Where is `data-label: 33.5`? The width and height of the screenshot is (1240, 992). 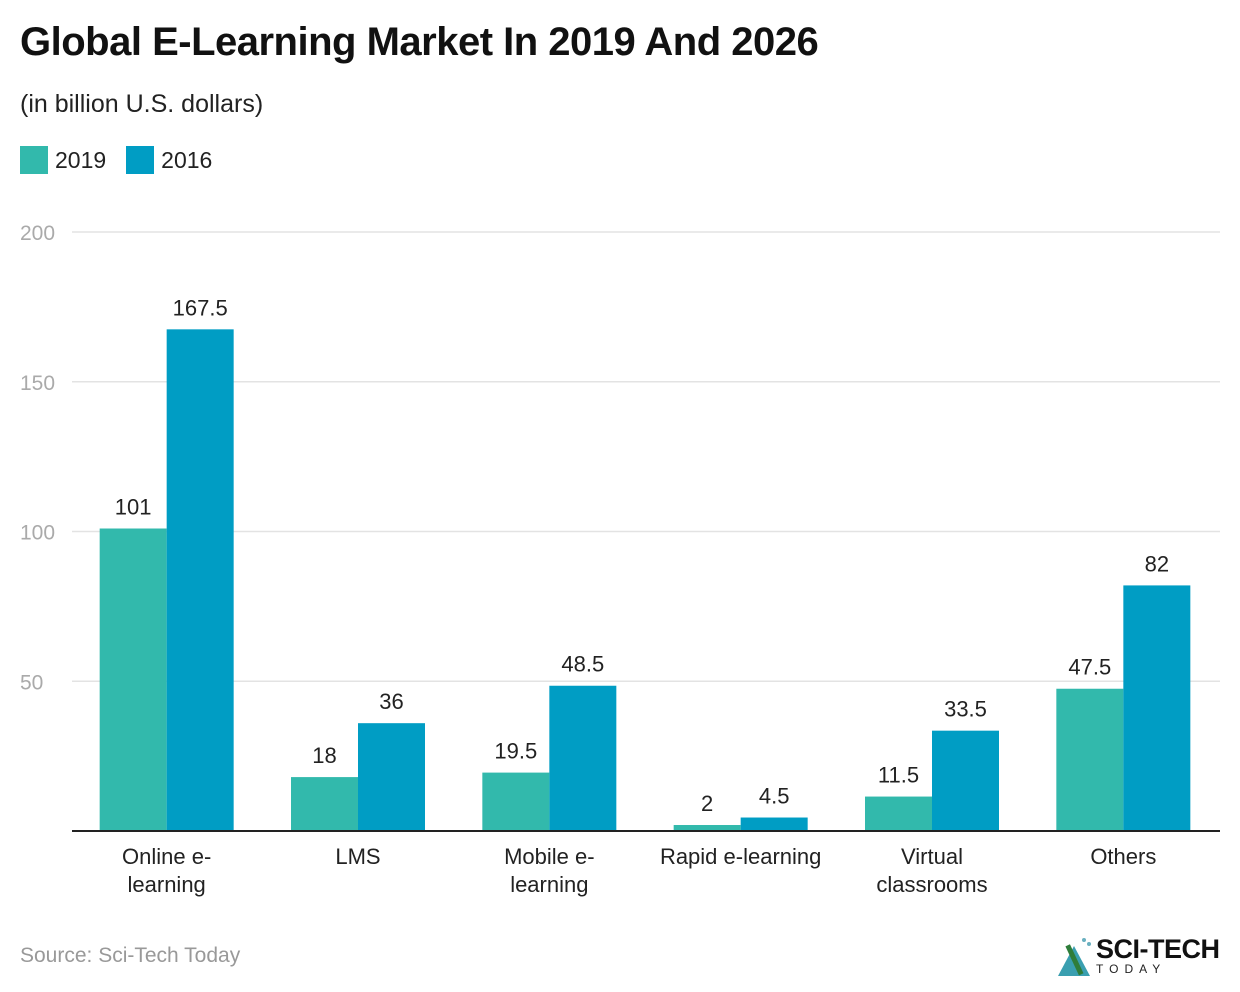
data-label: 33.5 is located at coordinates (965, 709).